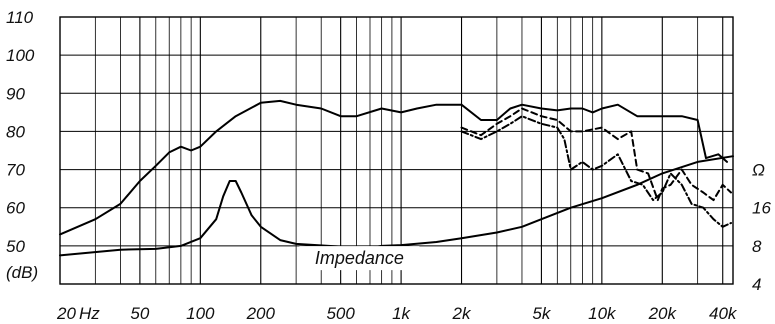 The height and width of the screenshot is (324, 775). Describe the element at coordinates (20, 17) in the screenshot. I see `y-tick-label: 110` at that location.